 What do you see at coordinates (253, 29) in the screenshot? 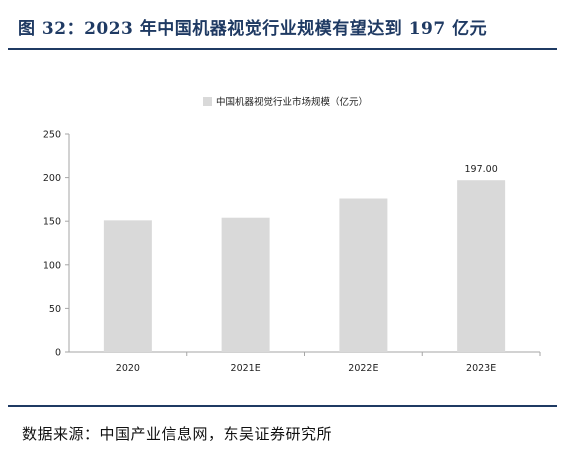
I see `figure-title: 图 32：2023 年中国机器视觉行业规模有望达到 197 亿元` at bounding box center [253, 29].